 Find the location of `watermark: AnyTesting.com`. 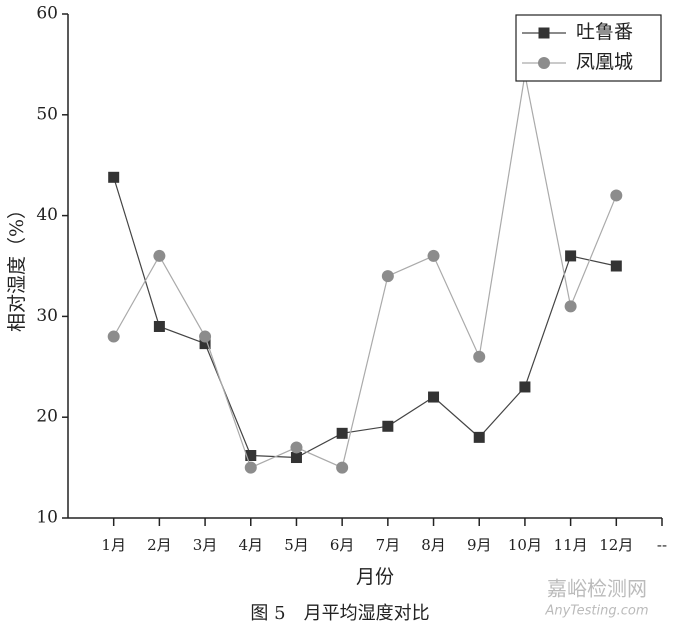

watermark: AnyTesting.com is located at coordinates (596, 611).